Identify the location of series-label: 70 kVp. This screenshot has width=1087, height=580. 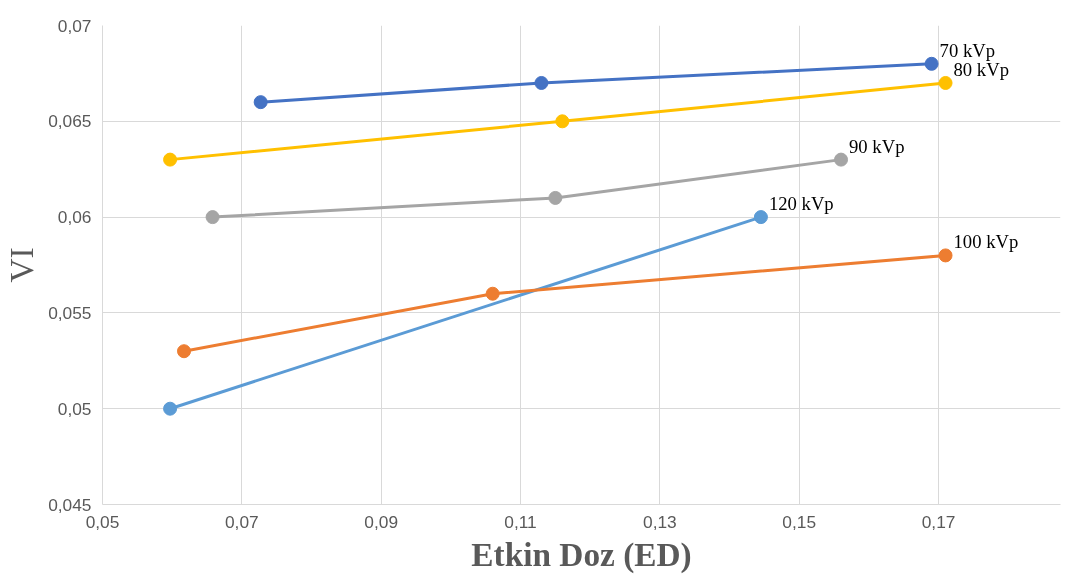
(967, 50).